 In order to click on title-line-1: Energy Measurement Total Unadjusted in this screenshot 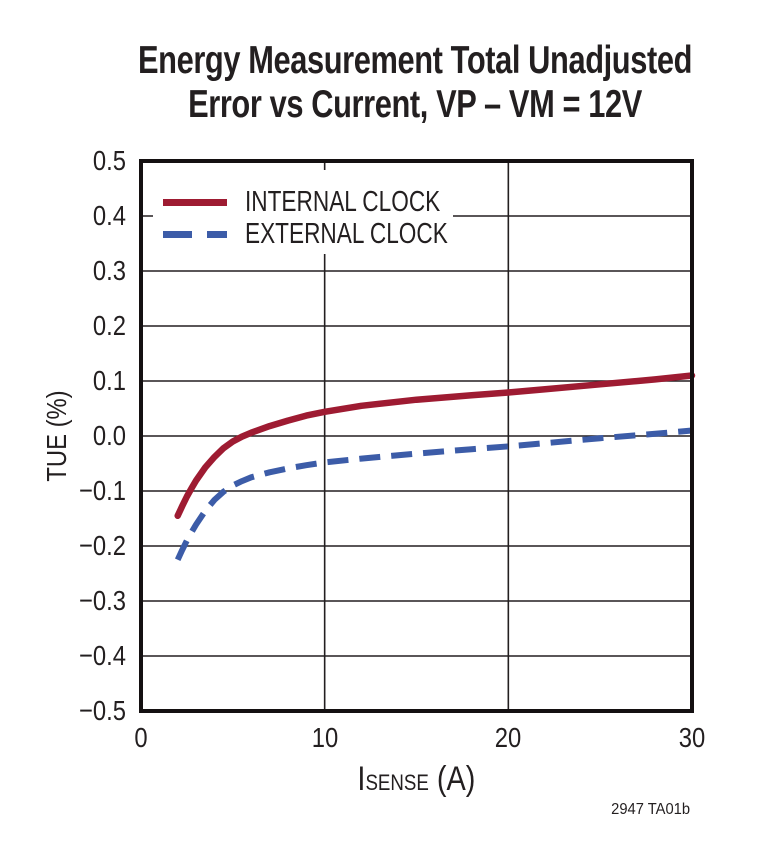, I will do `click(414, 60)`.